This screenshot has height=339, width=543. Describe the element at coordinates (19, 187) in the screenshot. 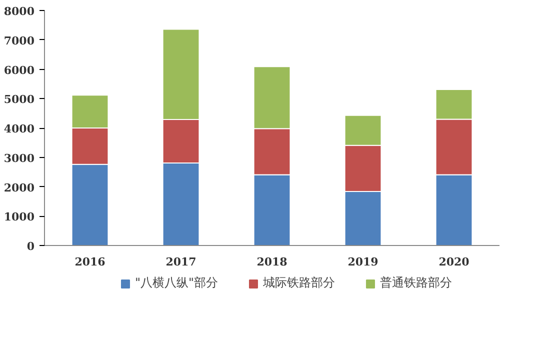

I see `y-tick-label: 2000` at that location.